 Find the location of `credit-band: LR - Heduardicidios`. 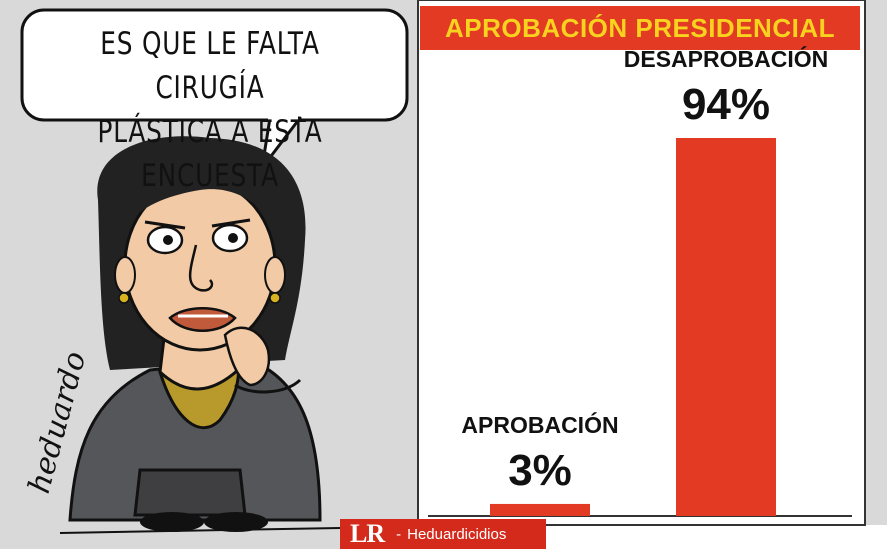

credit-band: LR - Heduardicidios is located at coordinates (443, 534).